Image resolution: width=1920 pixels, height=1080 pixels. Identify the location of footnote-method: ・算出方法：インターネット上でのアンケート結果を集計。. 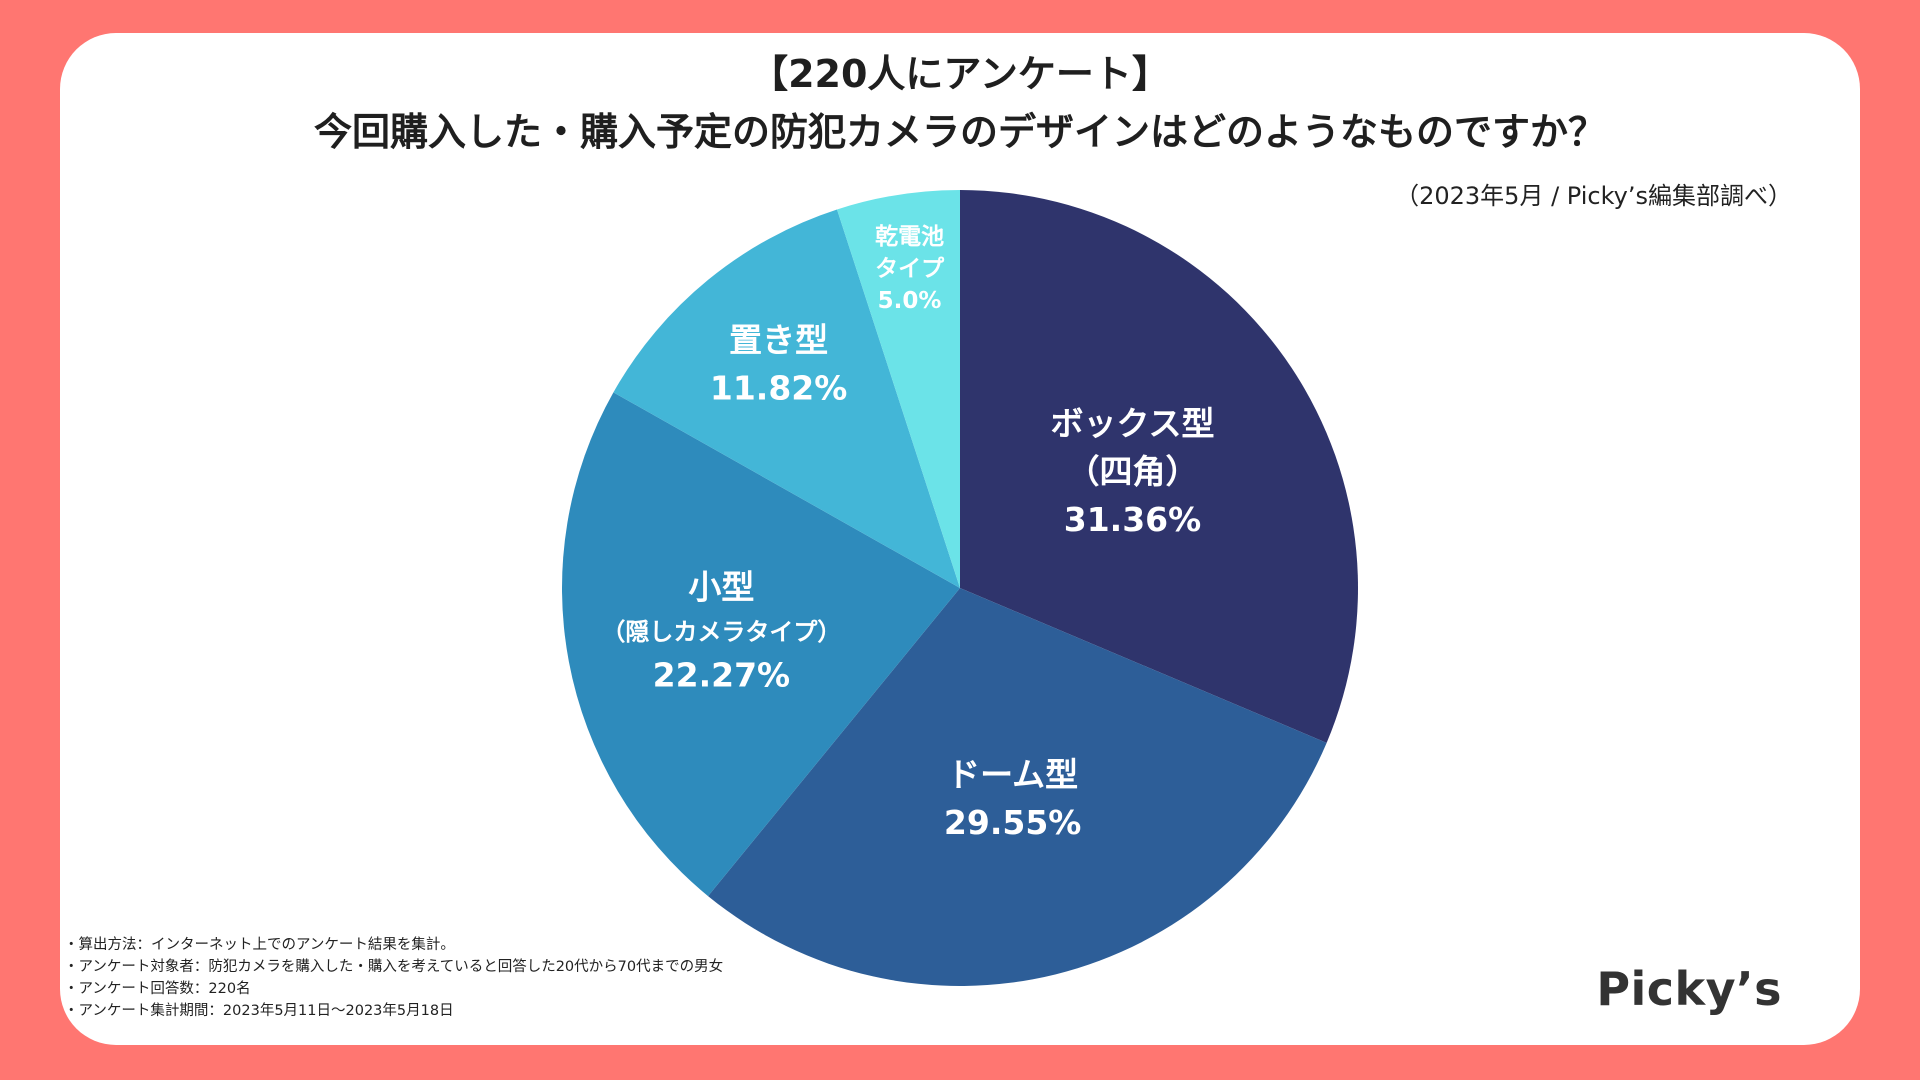
(259, 945).